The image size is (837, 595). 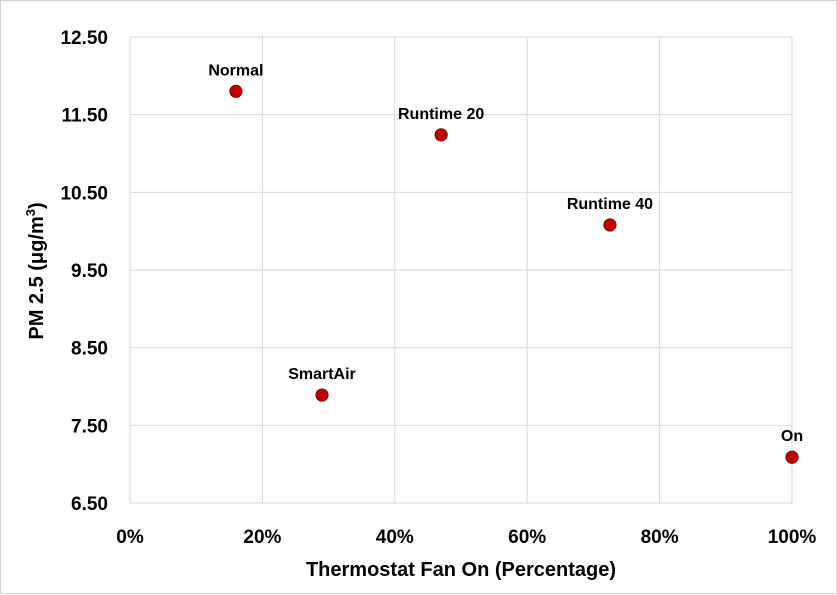 What do you see at coordinates (84, 193) in the screenshot?
I see `y-tick-label: 10.50` at bounding box center [84, 193].